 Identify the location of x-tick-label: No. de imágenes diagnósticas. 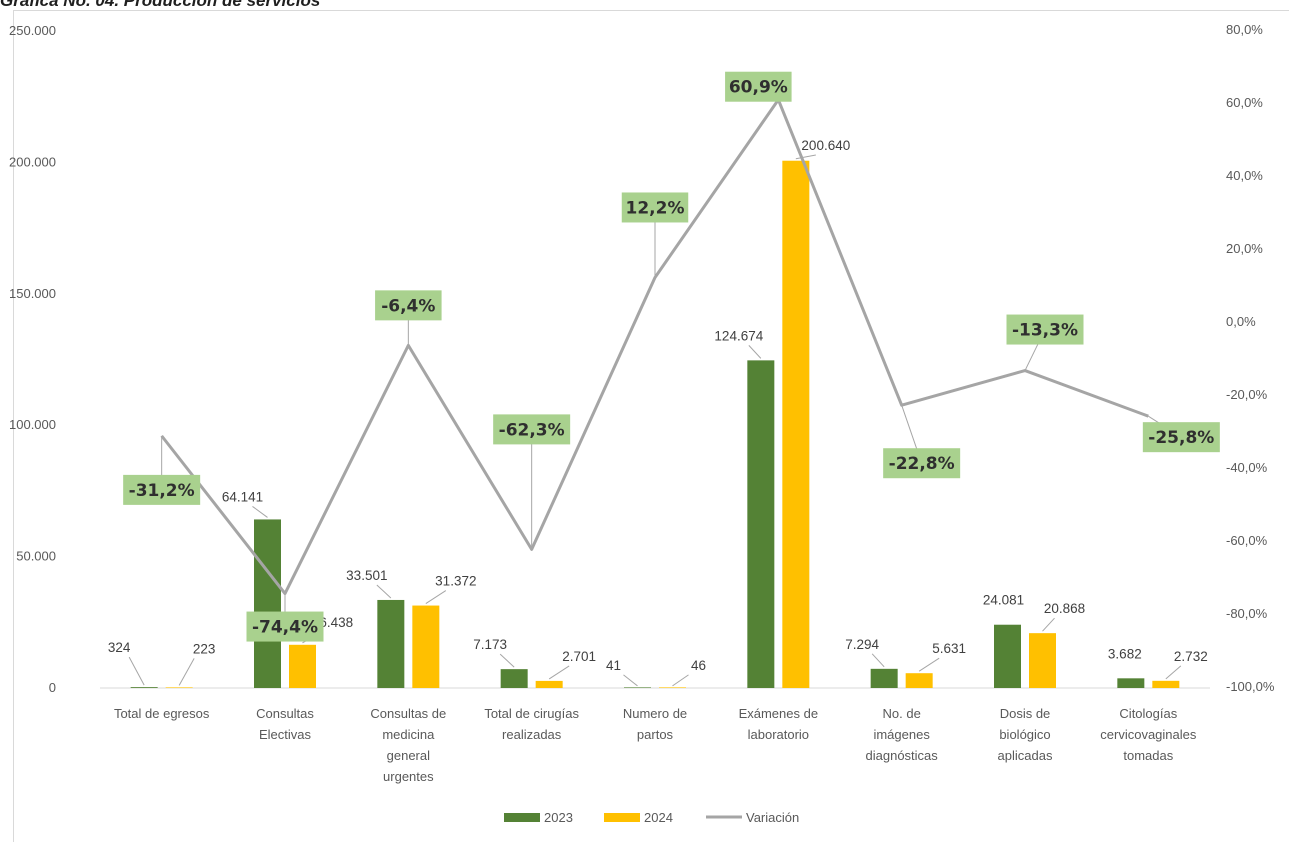
(902, 734).